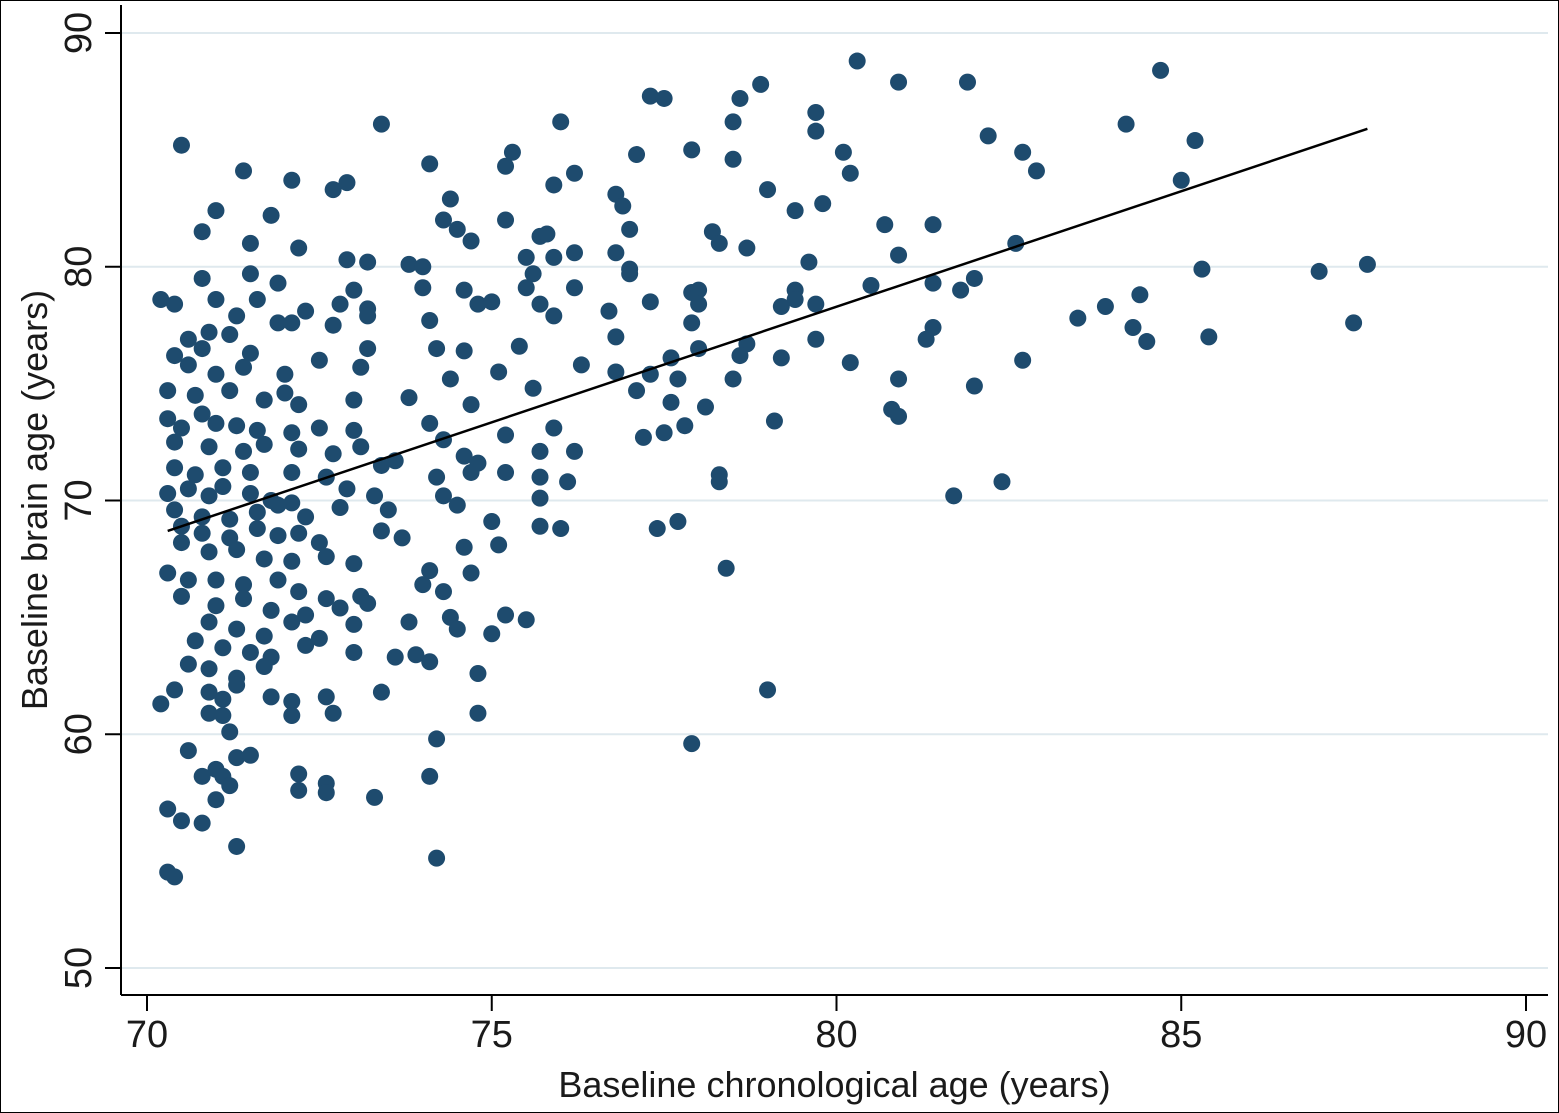 This screenshot has width=1559, height=1113. What do you see at coordinates (147, 1035) in the screenshot?
I see `x-tick-label-70: 70` at bounding box center [147, 1035].